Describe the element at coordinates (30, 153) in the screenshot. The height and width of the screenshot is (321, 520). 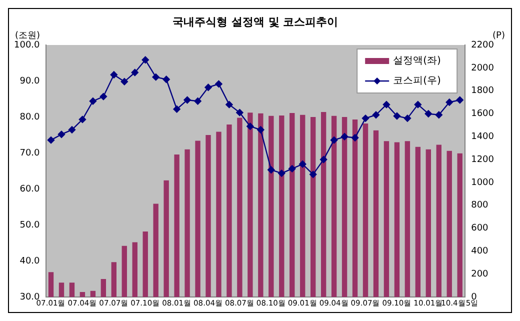
I see `y-tick-label: 70.0` at that location.